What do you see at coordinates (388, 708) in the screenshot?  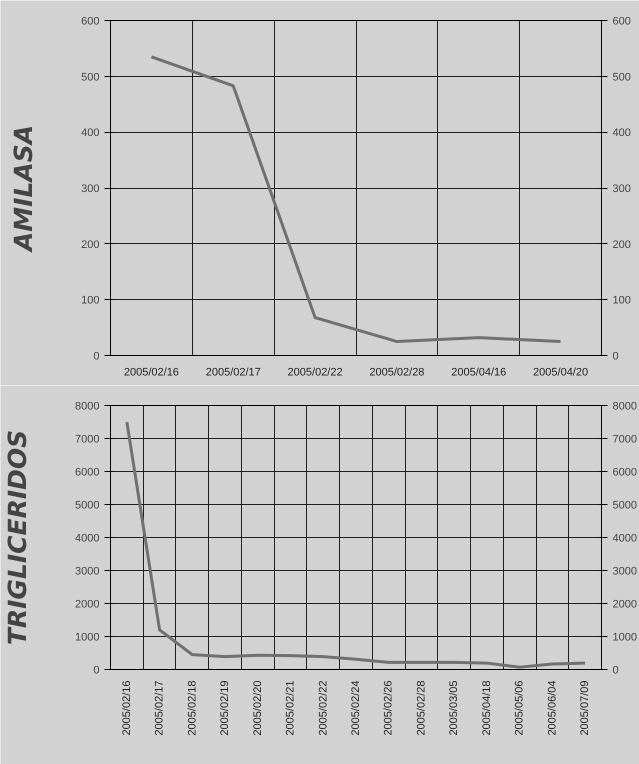 I see `x-tick-label: 2005/02/26` at bounding box center [388, 708].